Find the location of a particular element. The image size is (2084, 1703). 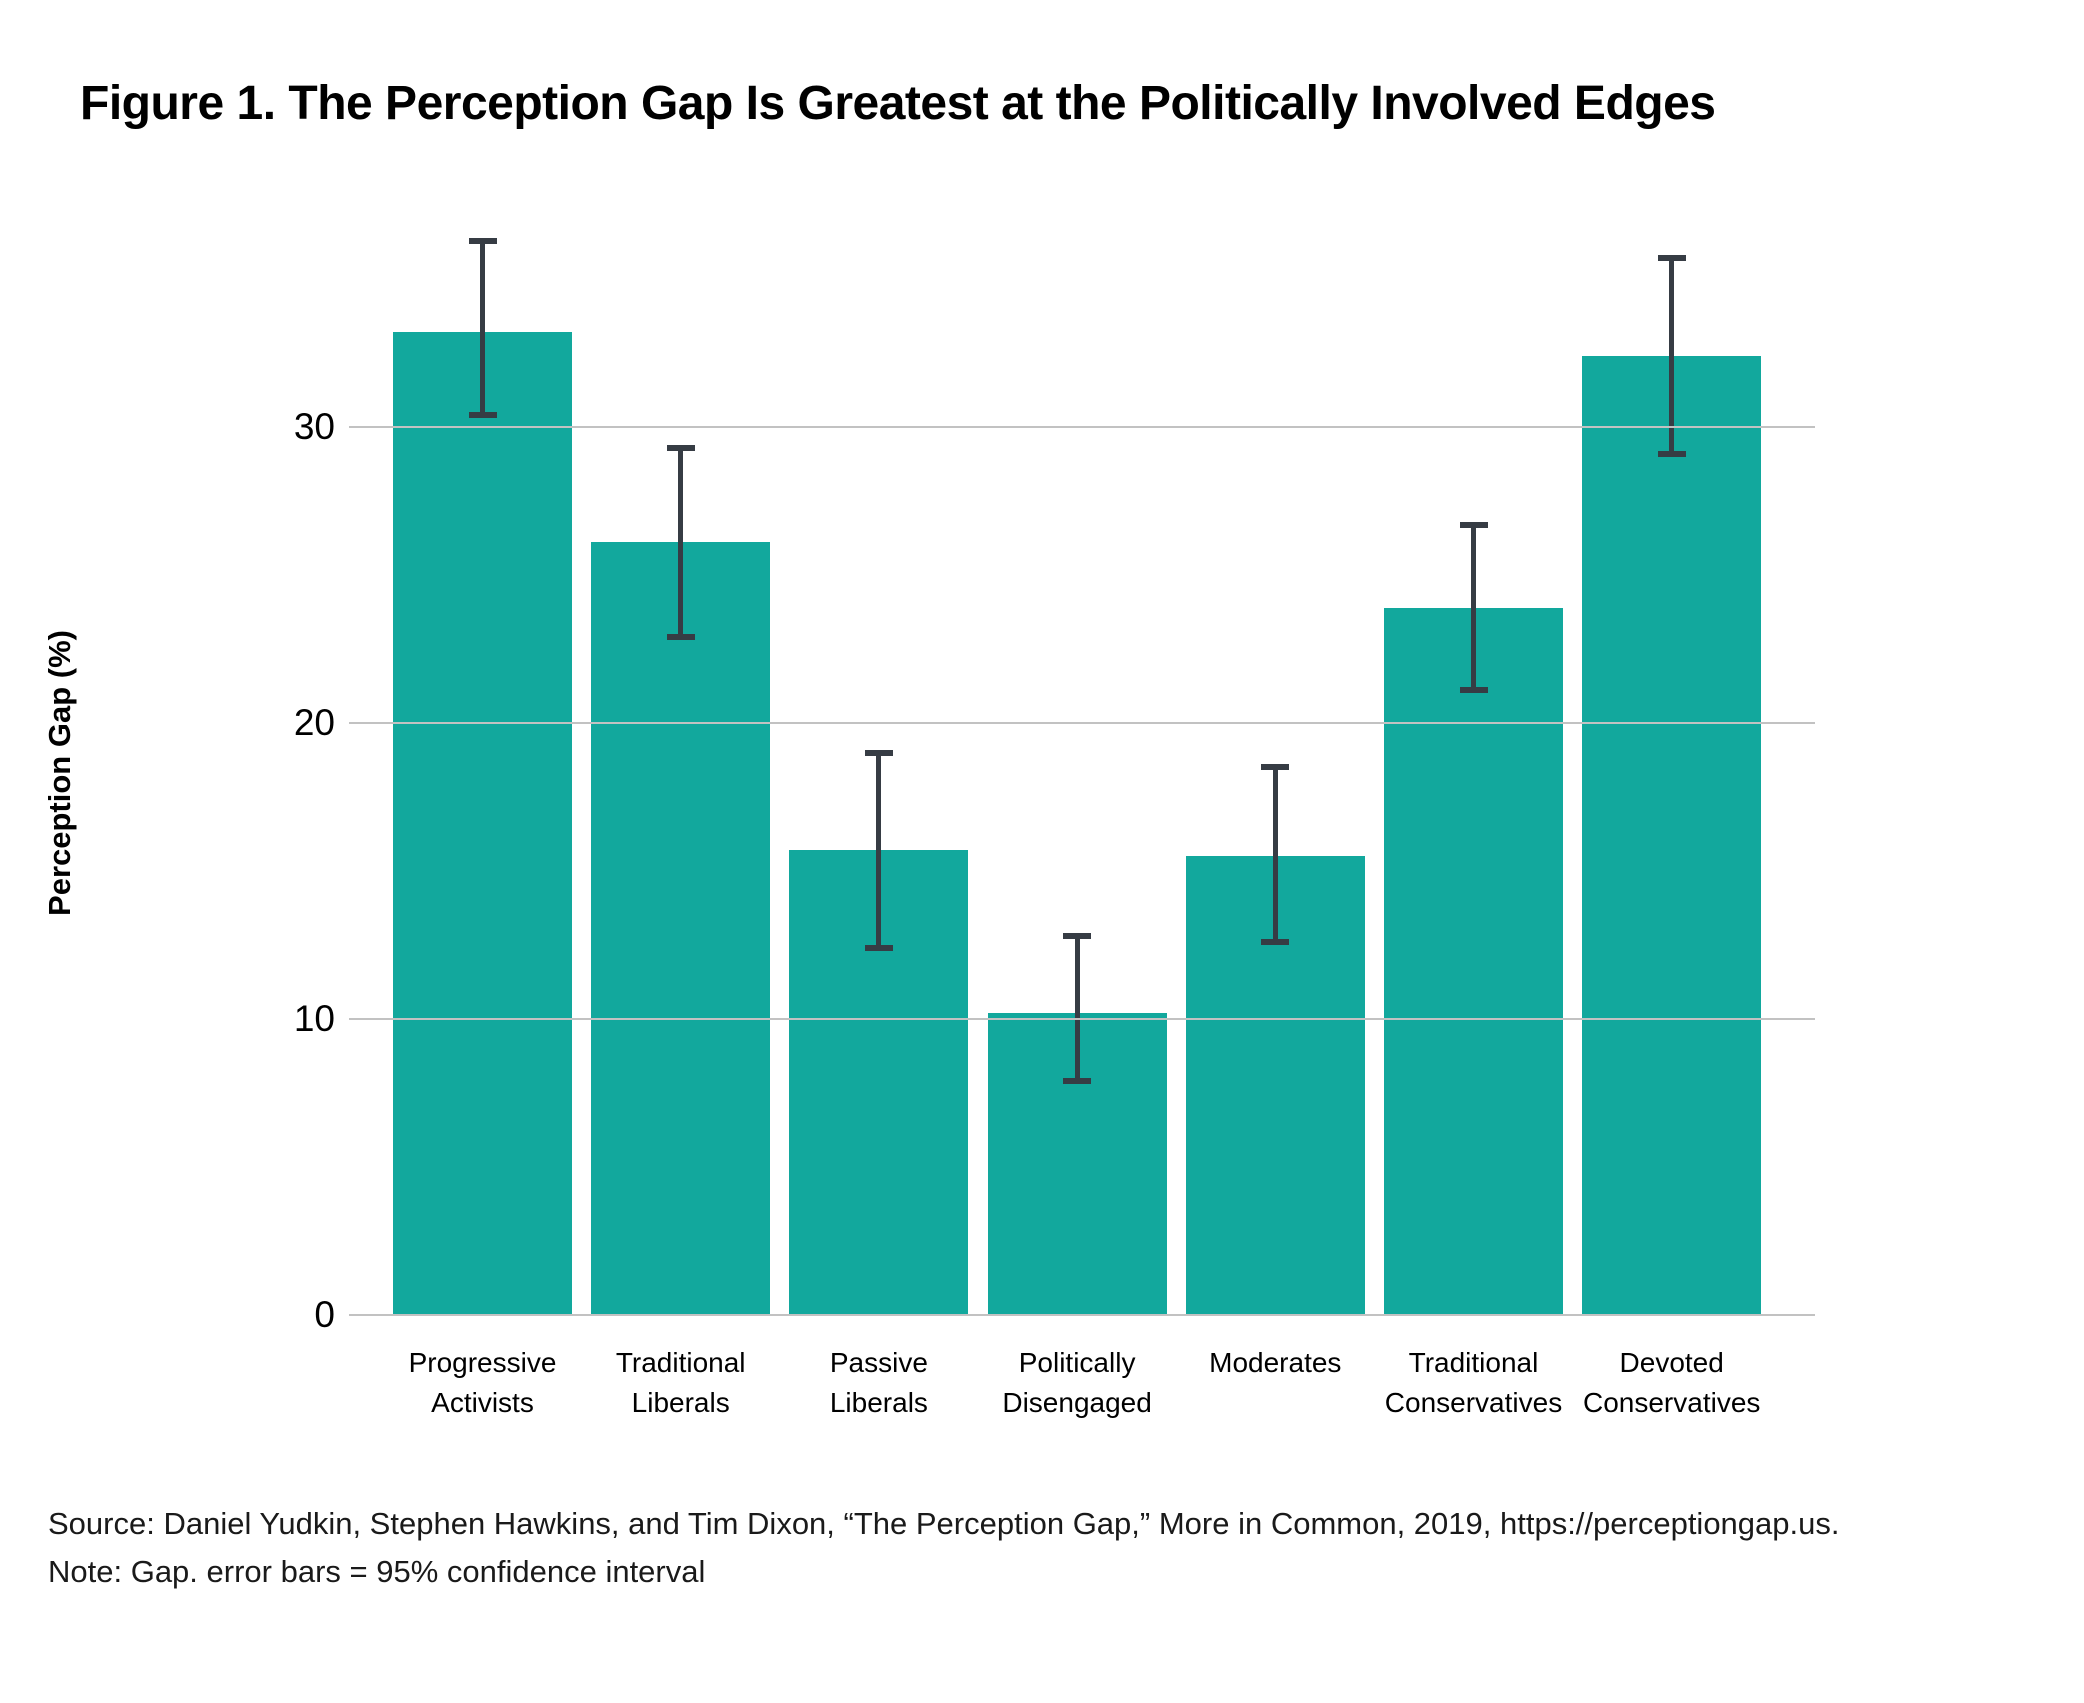

x-tick-label-politically-disengaged: Politically Disengaged is located at coordinates (1077, 1383).